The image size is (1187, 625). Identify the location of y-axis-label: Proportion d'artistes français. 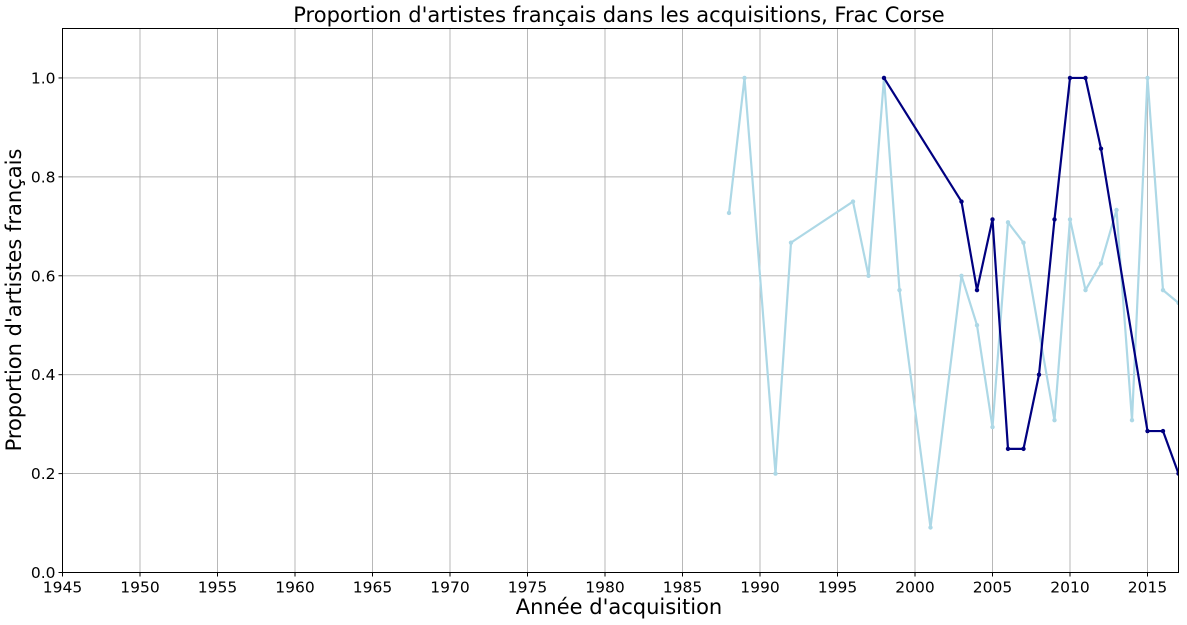
(14, 300).